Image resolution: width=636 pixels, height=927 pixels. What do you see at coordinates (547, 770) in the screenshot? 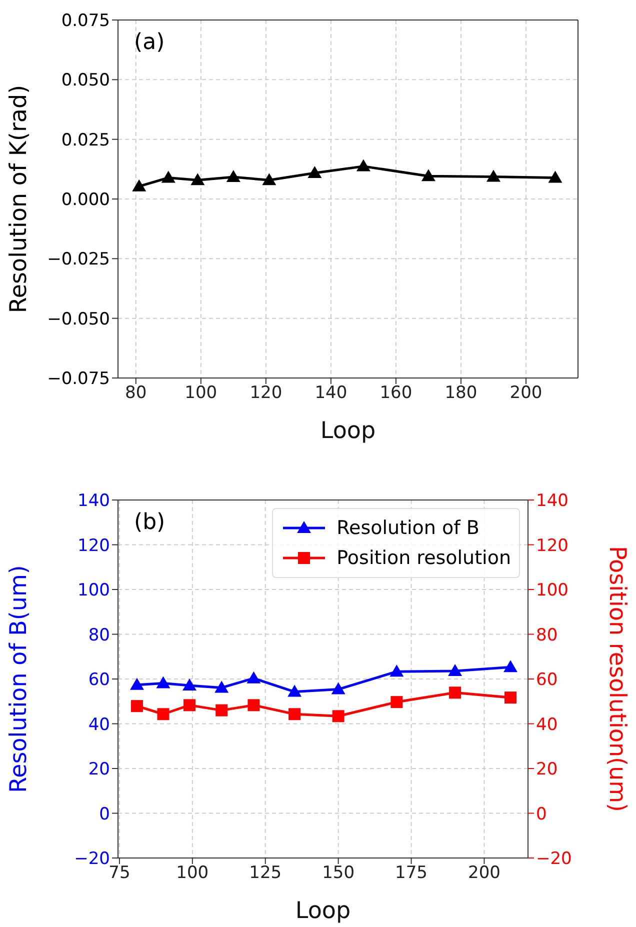
I see `y2-tick-label: 20` at bounding box center [547, 770].